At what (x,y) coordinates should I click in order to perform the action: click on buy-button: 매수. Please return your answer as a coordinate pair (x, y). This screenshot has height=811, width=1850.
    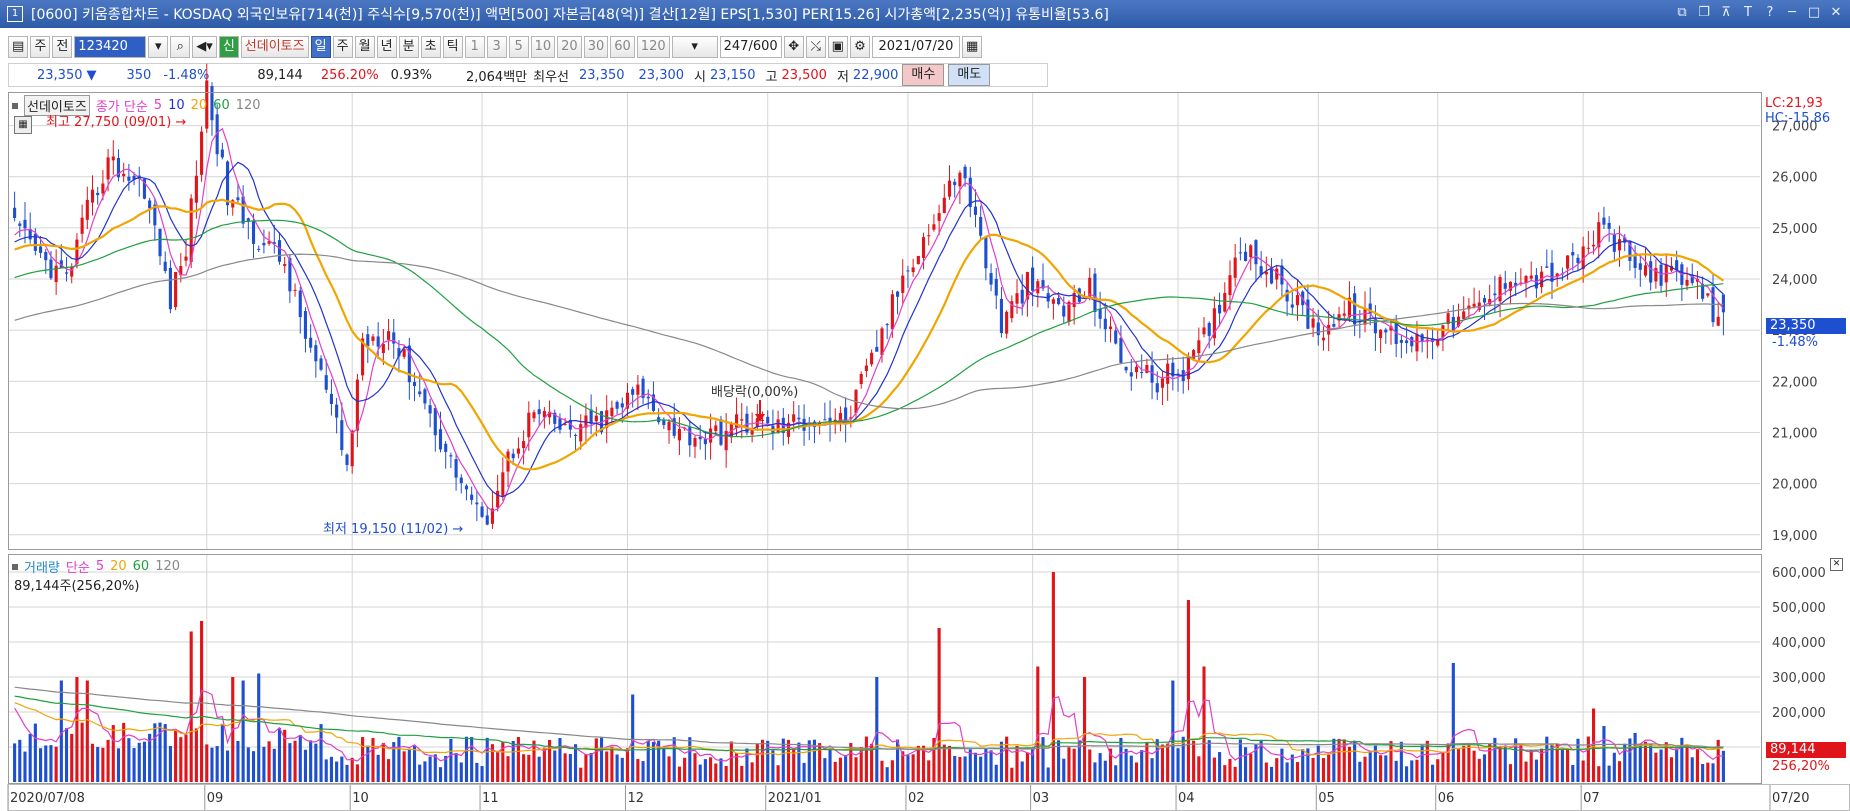
    Looking at the image, I should click on (923, 75).